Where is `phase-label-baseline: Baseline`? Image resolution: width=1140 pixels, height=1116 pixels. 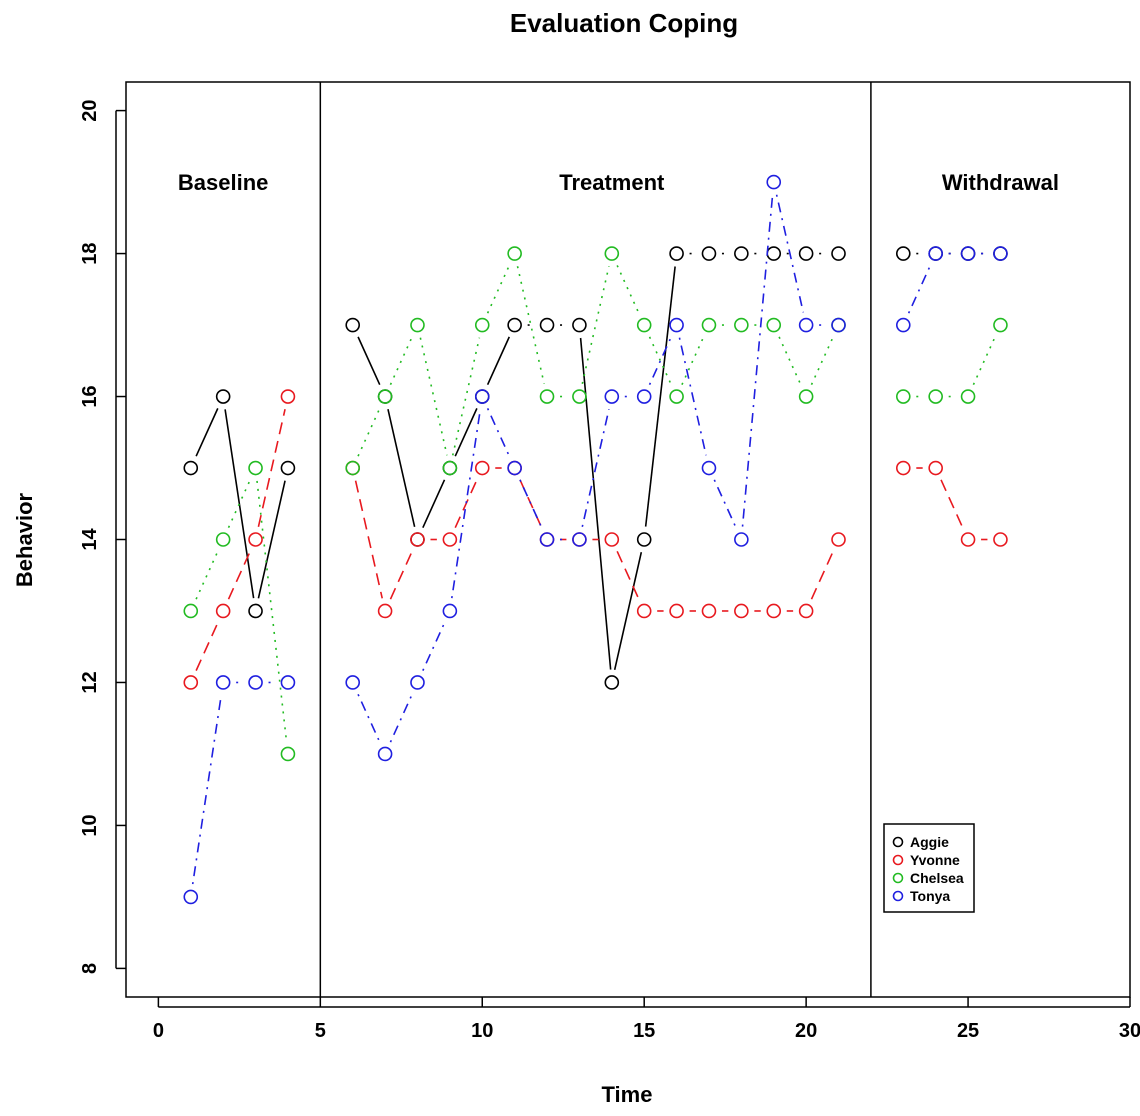
phase-label-baseline: Baseline is located at coordinates (223, 182).